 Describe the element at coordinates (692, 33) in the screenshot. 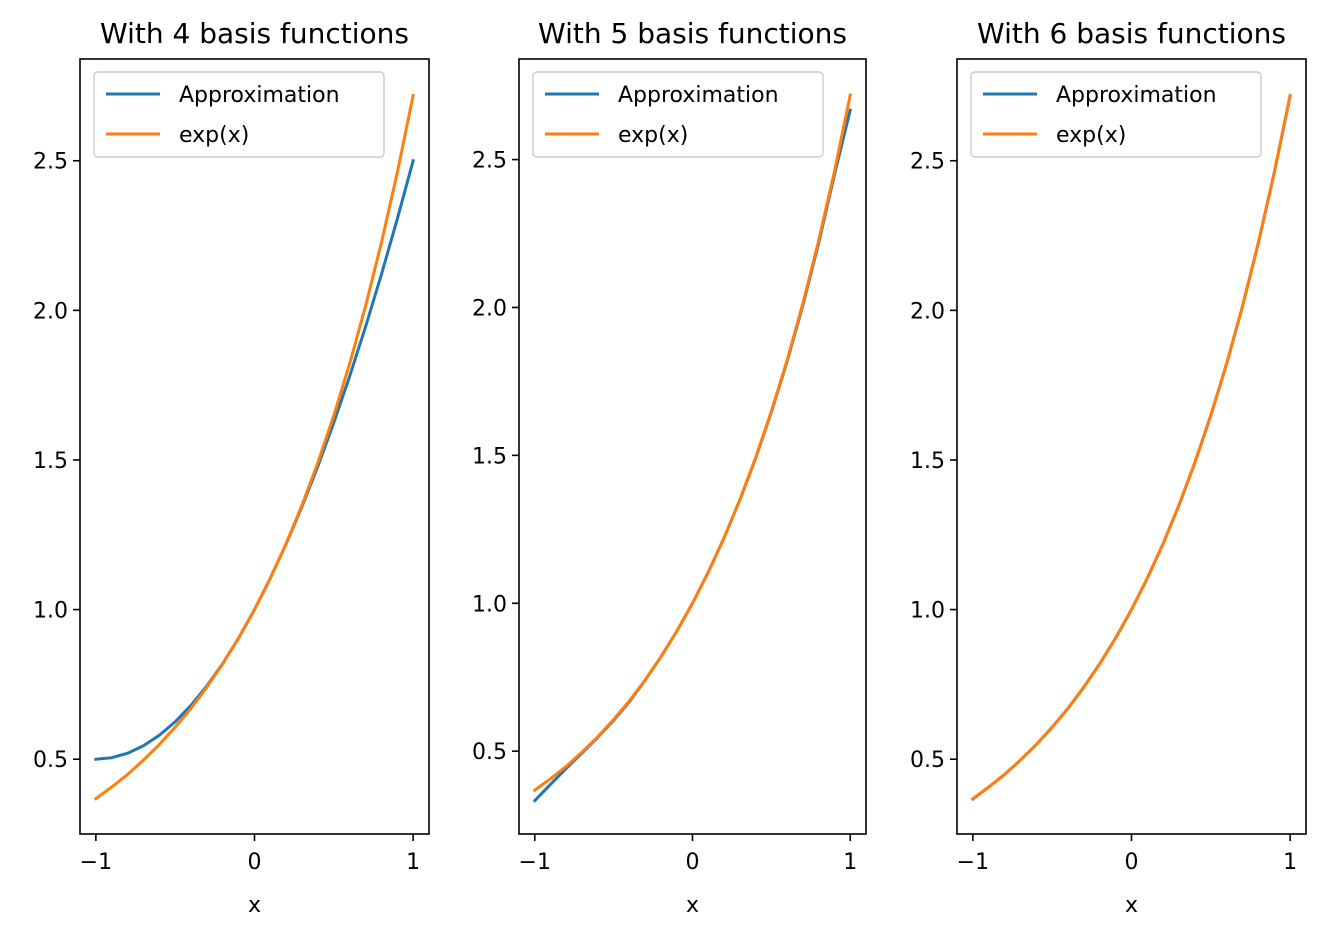

I see `subplot-title: With 5 basis functions` at that location.